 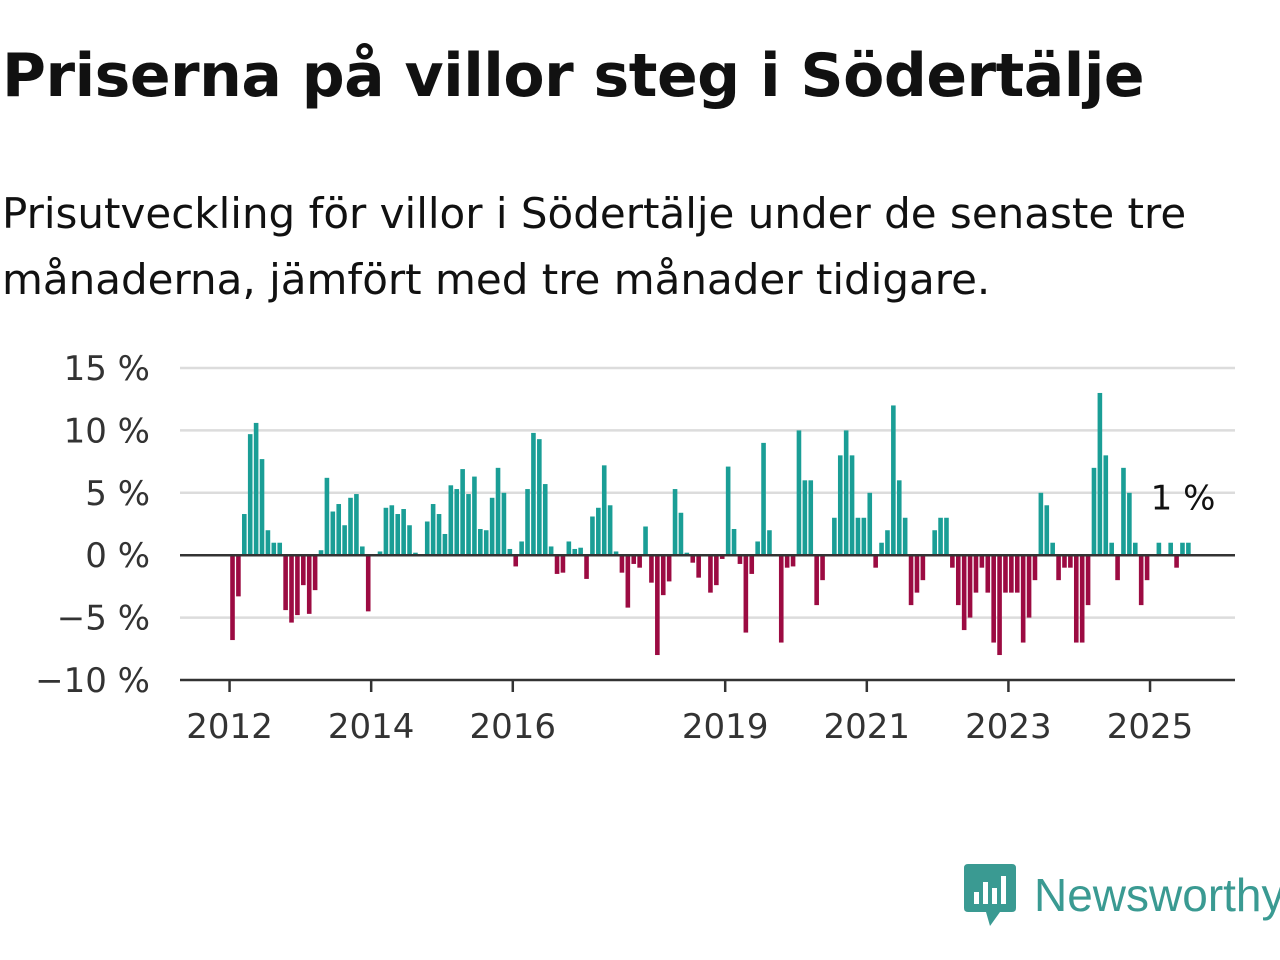 What do you see at coordinates (573, 76) in the screenshot?
I see `chart-title: Priserna på villor steg i Södertälje` at bounding box center [573, 76].